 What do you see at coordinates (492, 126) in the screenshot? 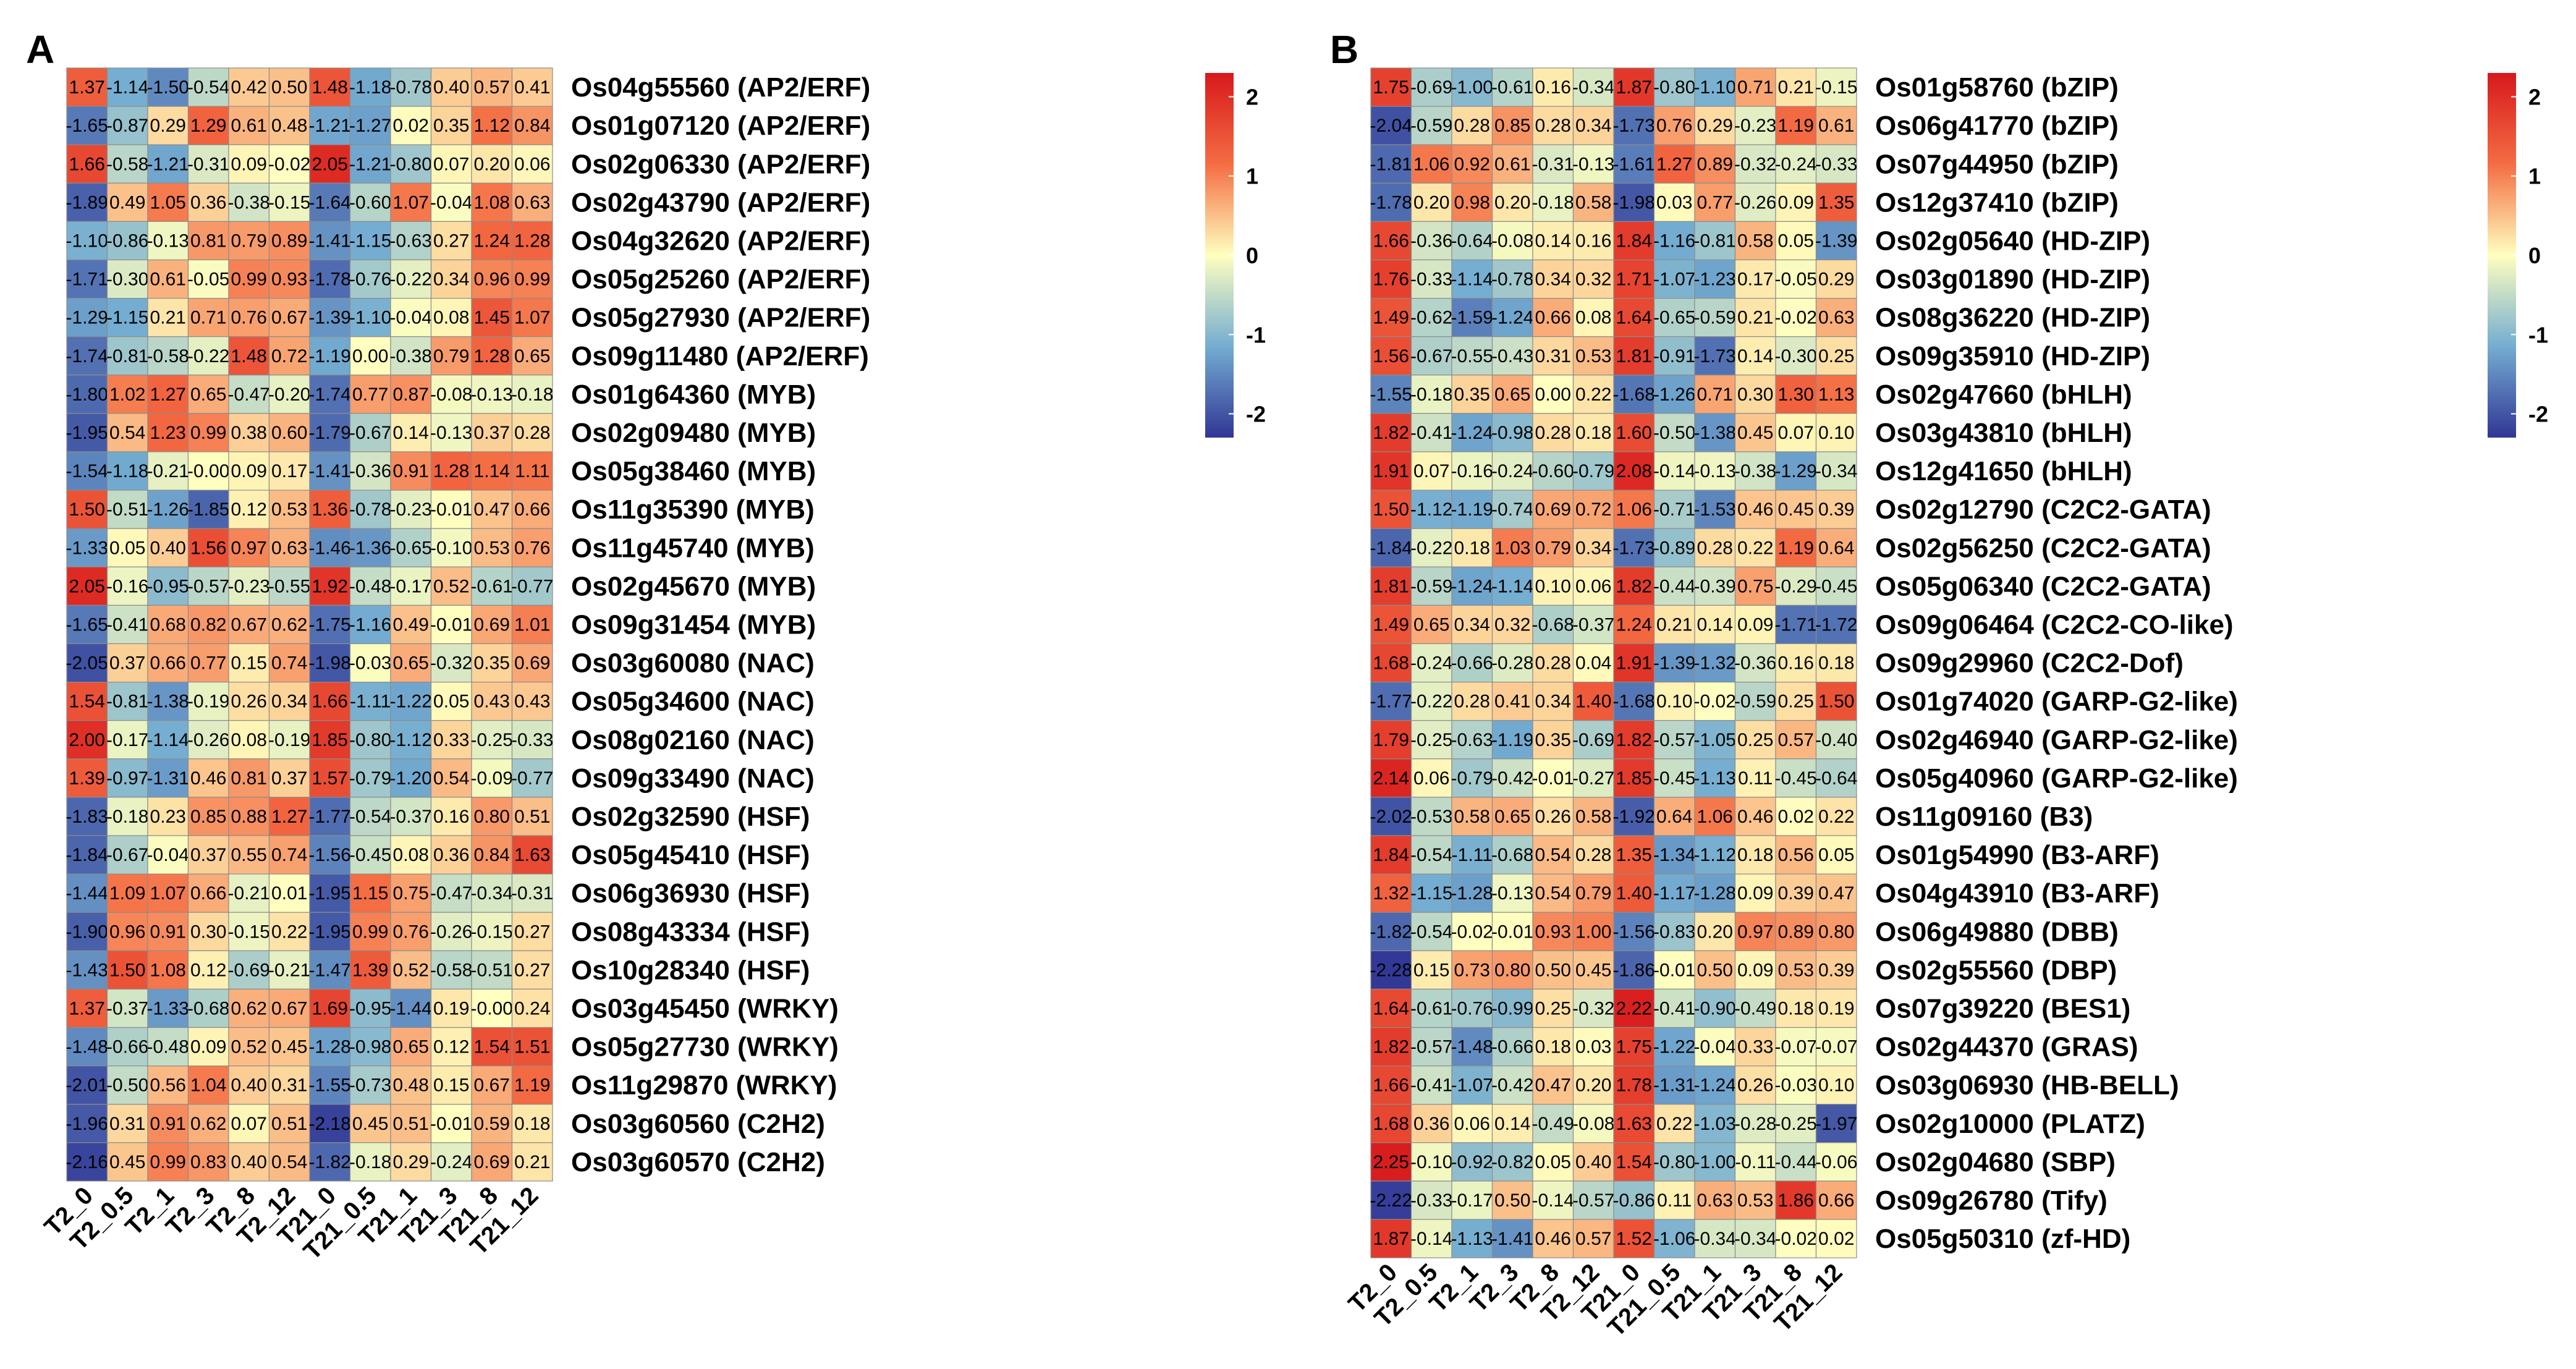
I see `cell-value-label: 1.12` at bounding box center [492, 126].